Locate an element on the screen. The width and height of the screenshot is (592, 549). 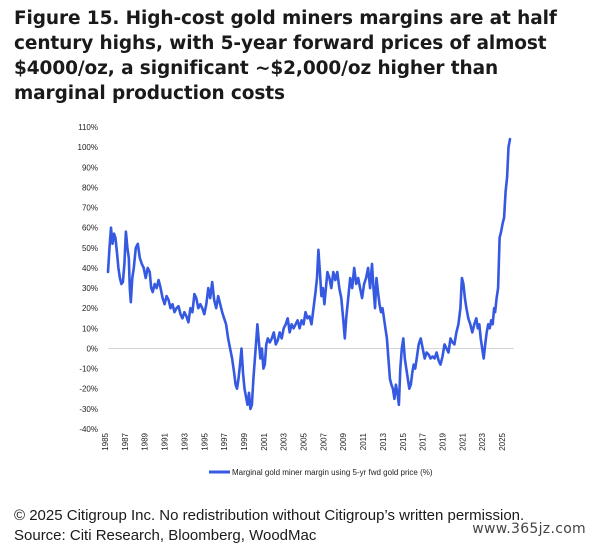
watermark: www.365jz.com is located at coordinates (529, 529).